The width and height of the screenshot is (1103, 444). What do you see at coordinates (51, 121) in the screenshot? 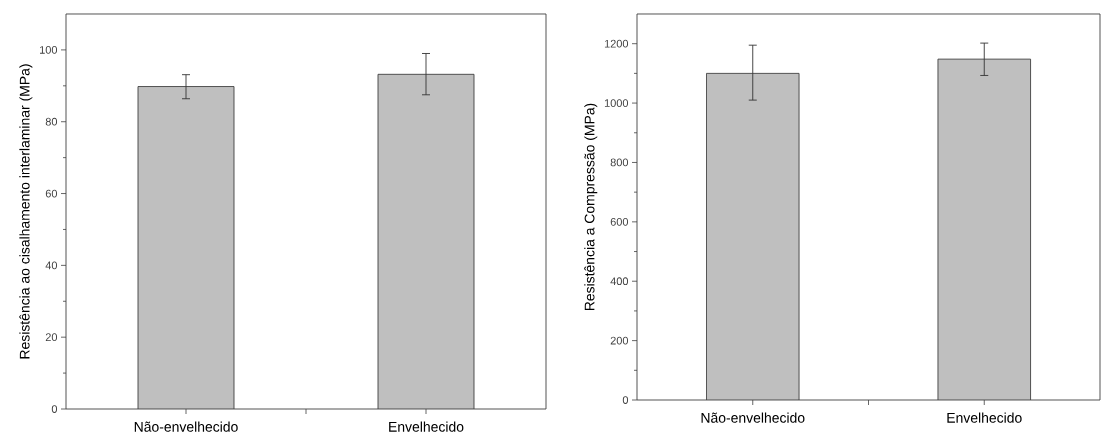
I see `y-tick-label: 80` at bounding box center [51, 121].